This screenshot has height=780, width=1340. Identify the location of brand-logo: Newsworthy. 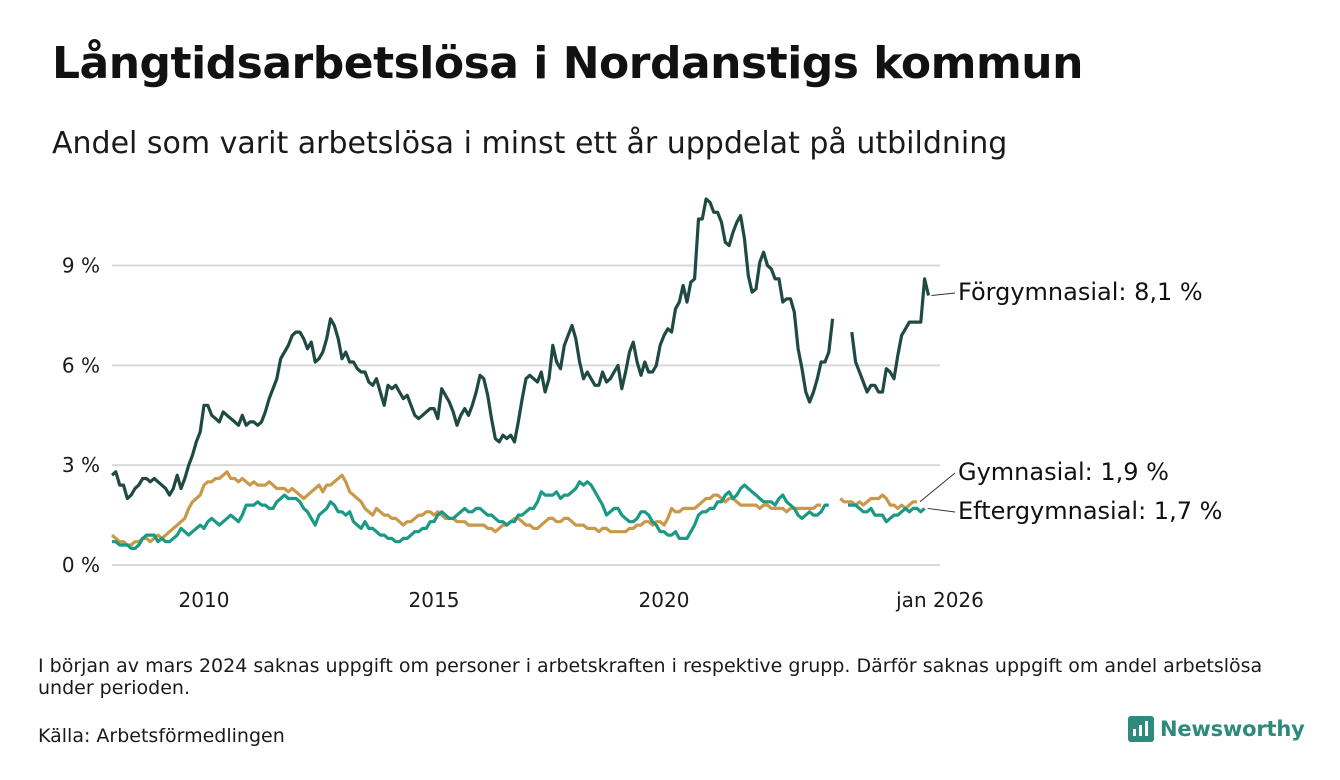
(1216, 729).